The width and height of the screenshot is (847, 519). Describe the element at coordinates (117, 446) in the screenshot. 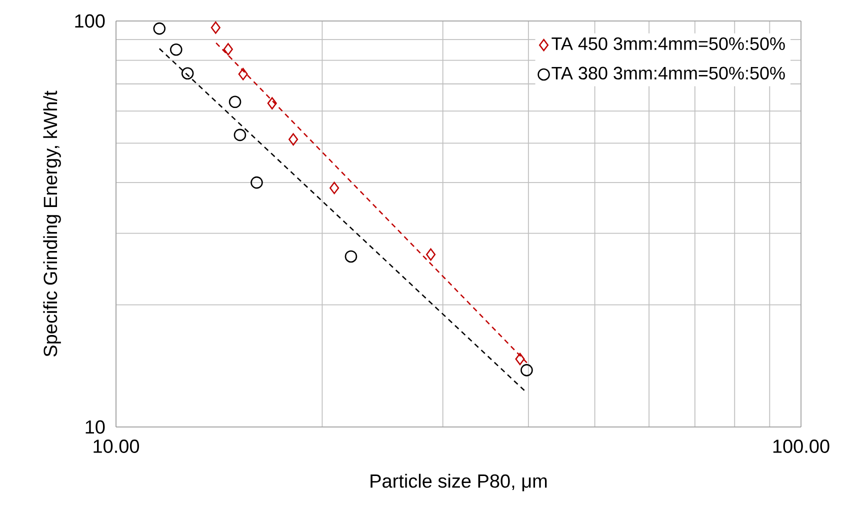

I see `x-tick-label: 10.00` at that location.